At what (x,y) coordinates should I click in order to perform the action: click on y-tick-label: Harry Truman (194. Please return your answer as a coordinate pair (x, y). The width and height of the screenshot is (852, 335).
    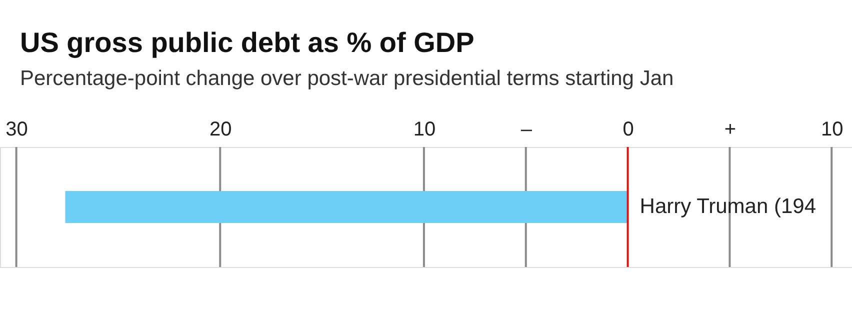
    Looking at the image, I should click on (728, 206).